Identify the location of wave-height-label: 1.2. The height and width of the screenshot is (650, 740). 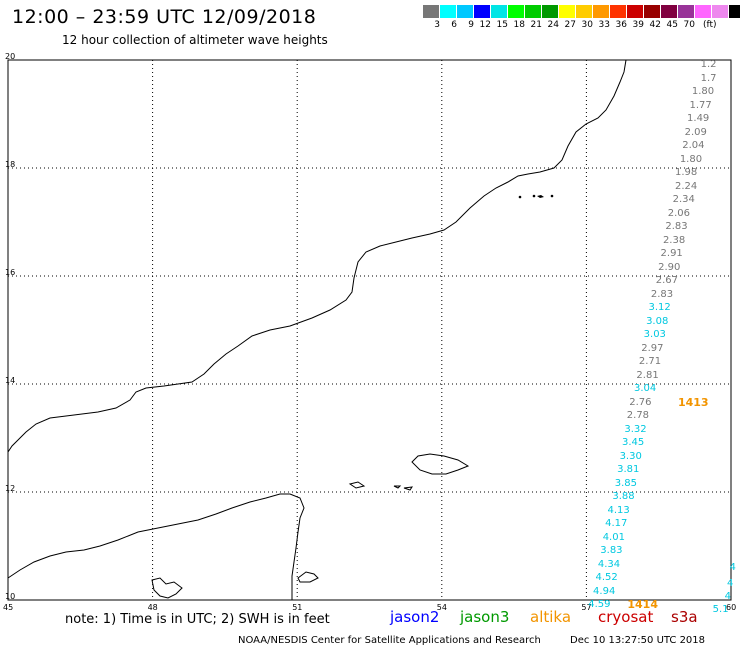
(708, 65).